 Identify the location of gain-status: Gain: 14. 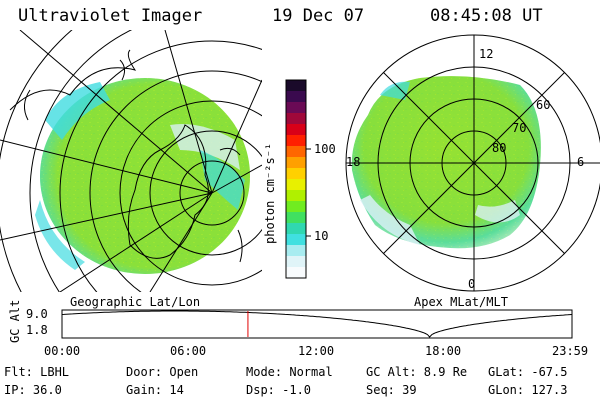
(155, 390).